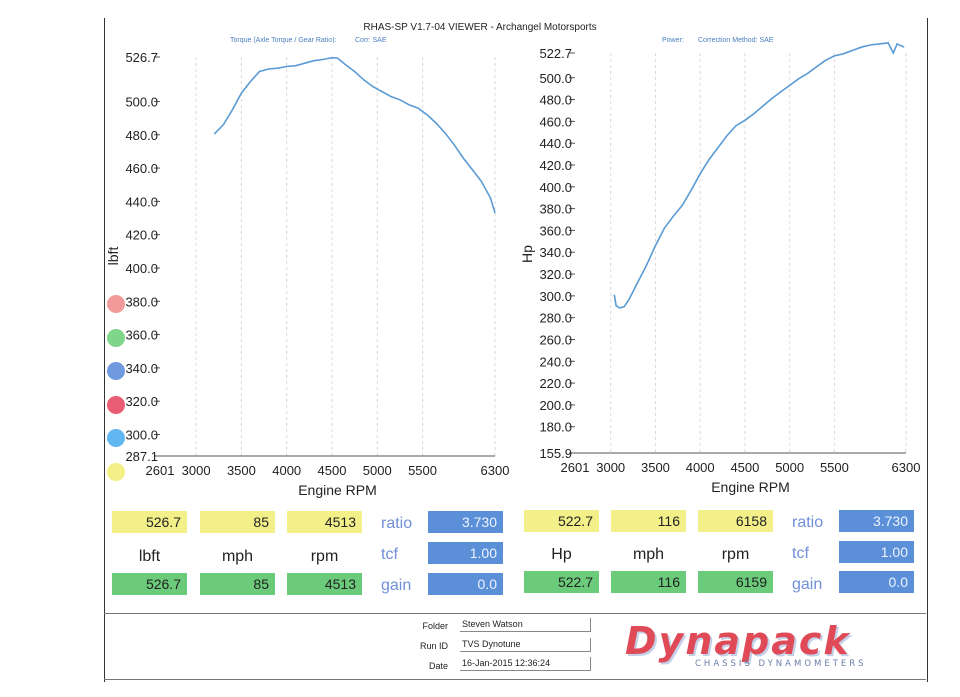  What do you see at coordinates (435, 626) in the screenshot?
I see `folder-label: Folder` at bounding box center [435, 626].